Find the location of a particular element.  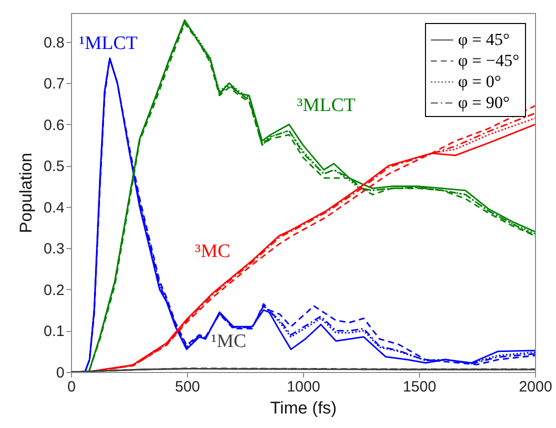

y-axis-title: Population is located at coordinates (26, 193).